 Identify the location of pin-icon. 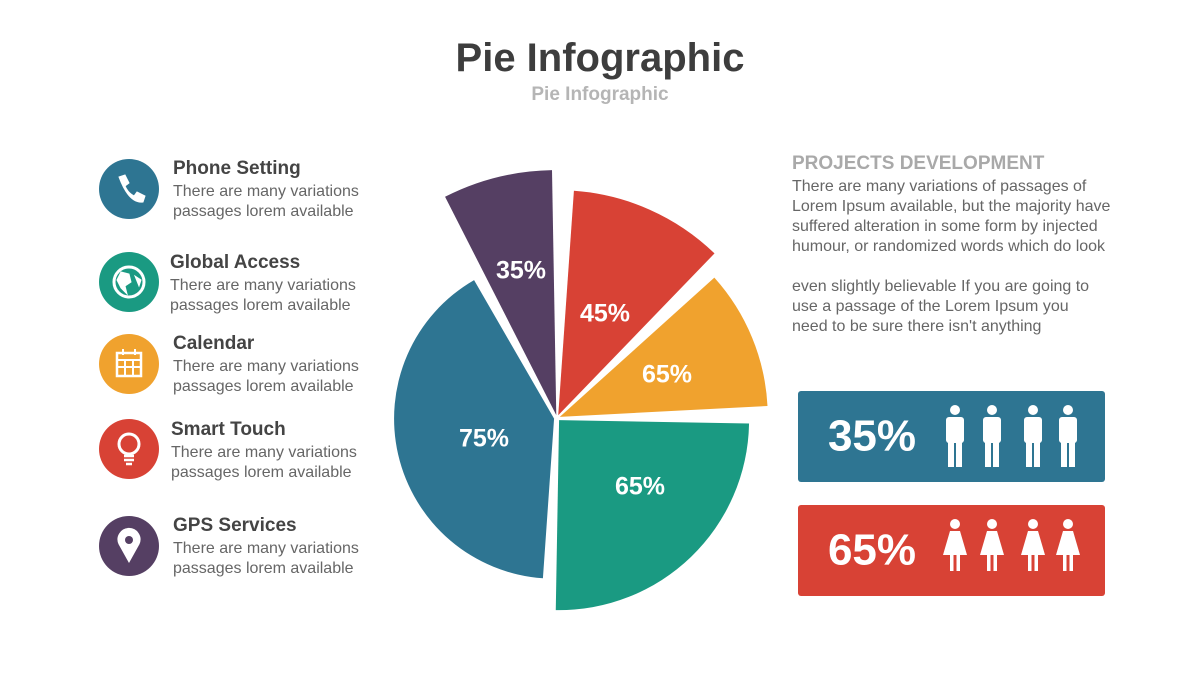
(129, 545).